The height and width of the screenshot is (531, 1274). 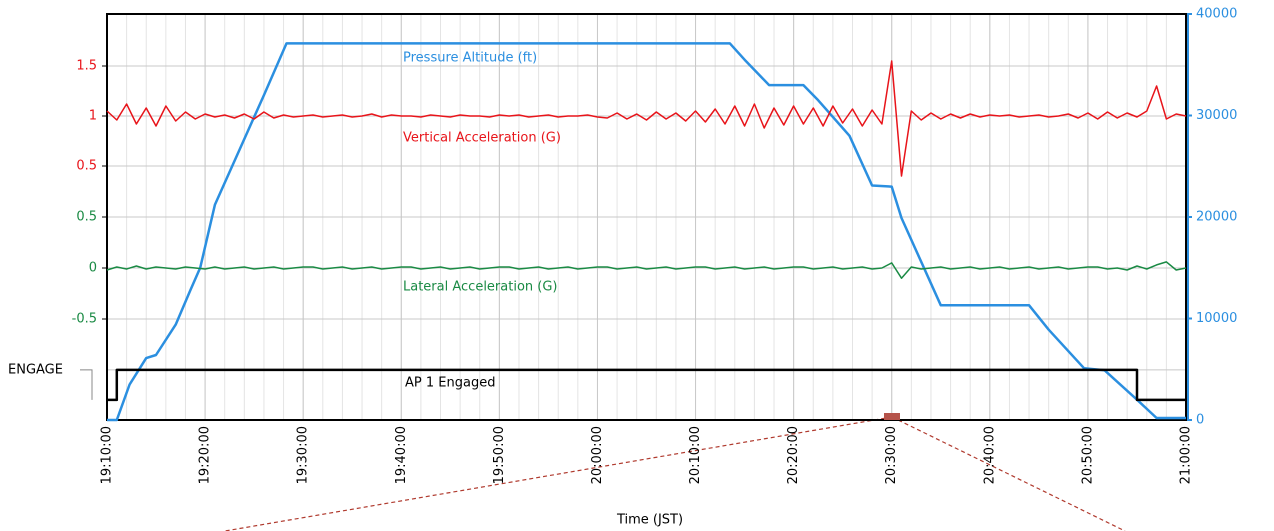 I want to click on y2-tick-label: 40000, so click(x=1216, y=14).